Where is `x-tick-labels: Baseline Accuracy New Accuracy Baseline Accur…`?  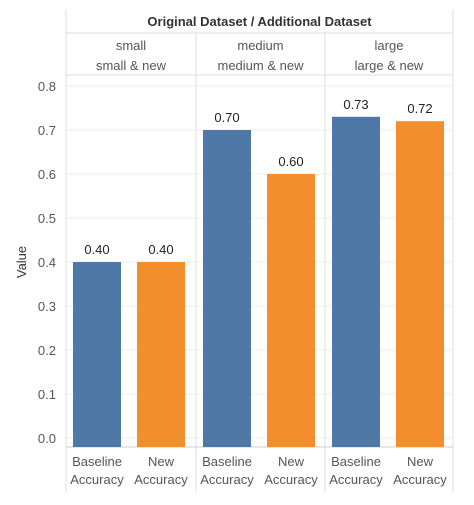
x-tick-labels: Baseline Accuracy New Accuracy Baseline Accur… is located at coordinates (258, 470).